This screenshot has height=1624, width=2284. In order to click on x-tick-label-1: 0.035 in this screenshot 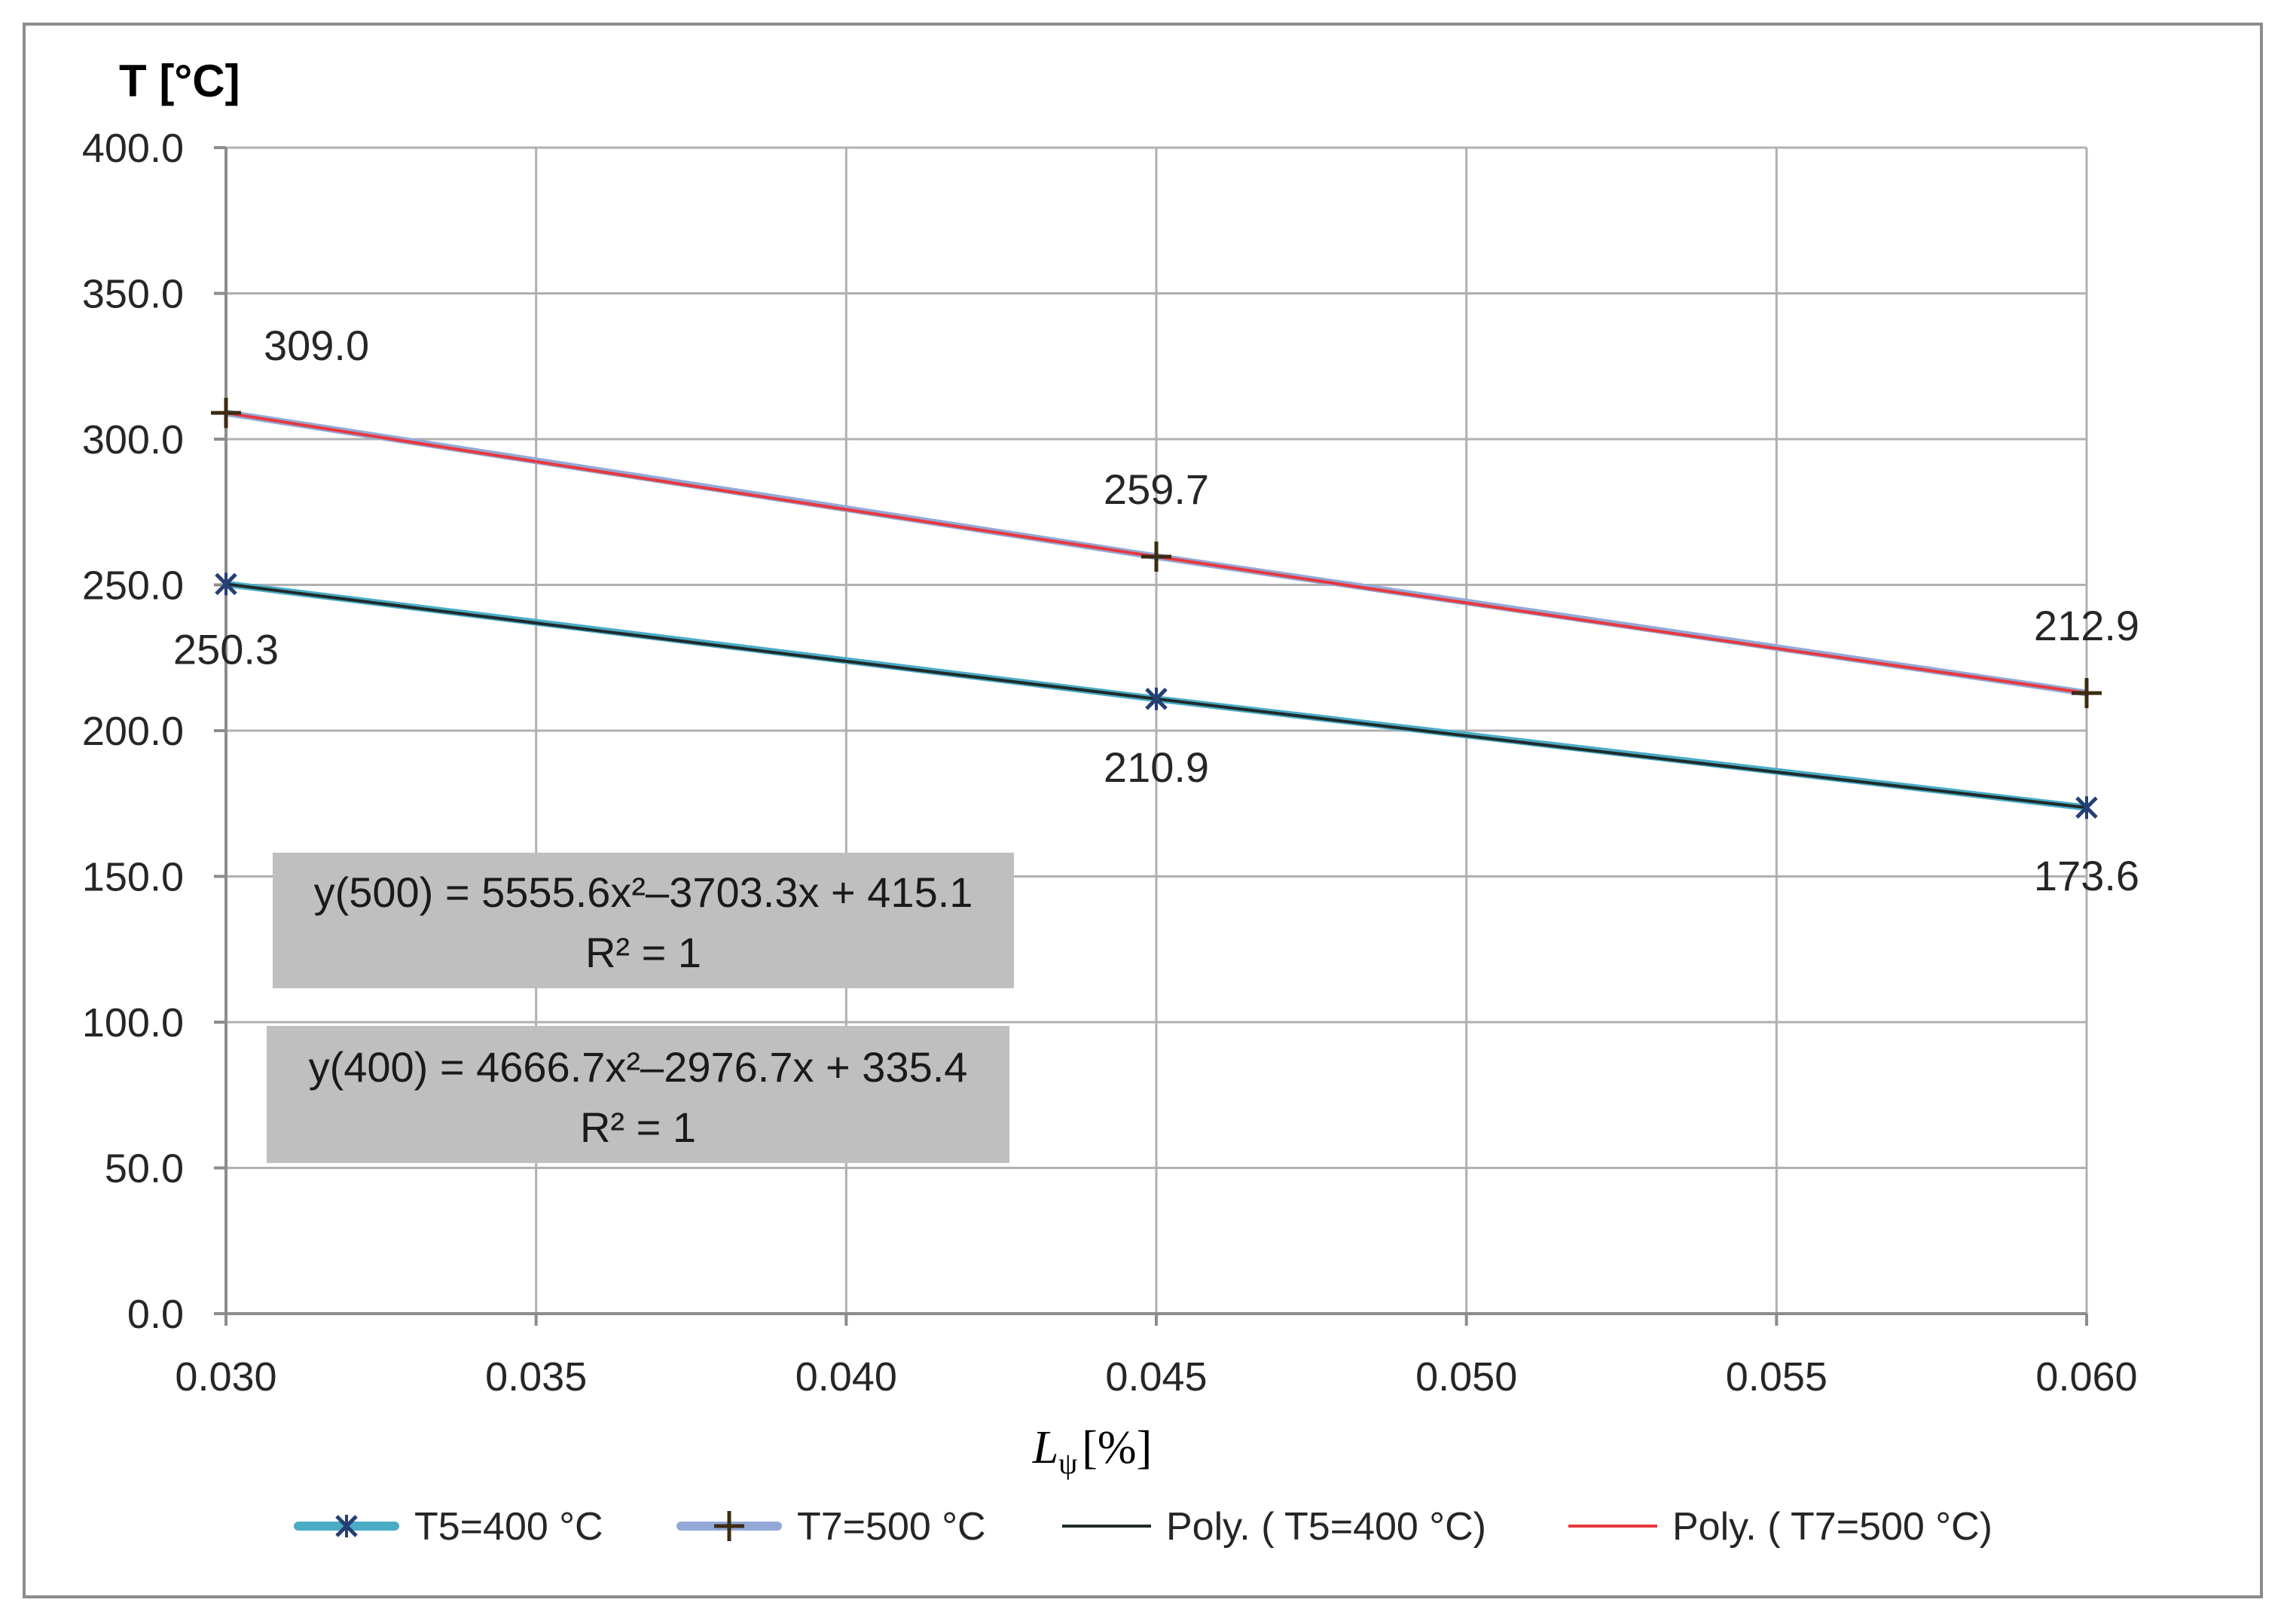, I will do `click(536, 1377)`.